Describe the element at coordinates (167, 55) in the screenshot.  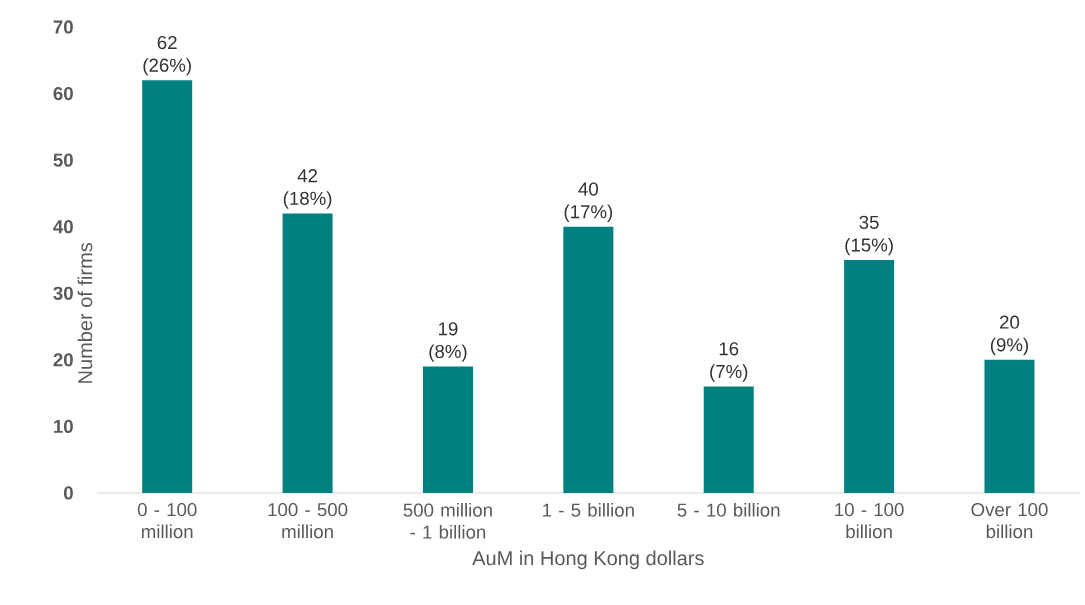
I see `data-label: 62 (26%)` at that location.